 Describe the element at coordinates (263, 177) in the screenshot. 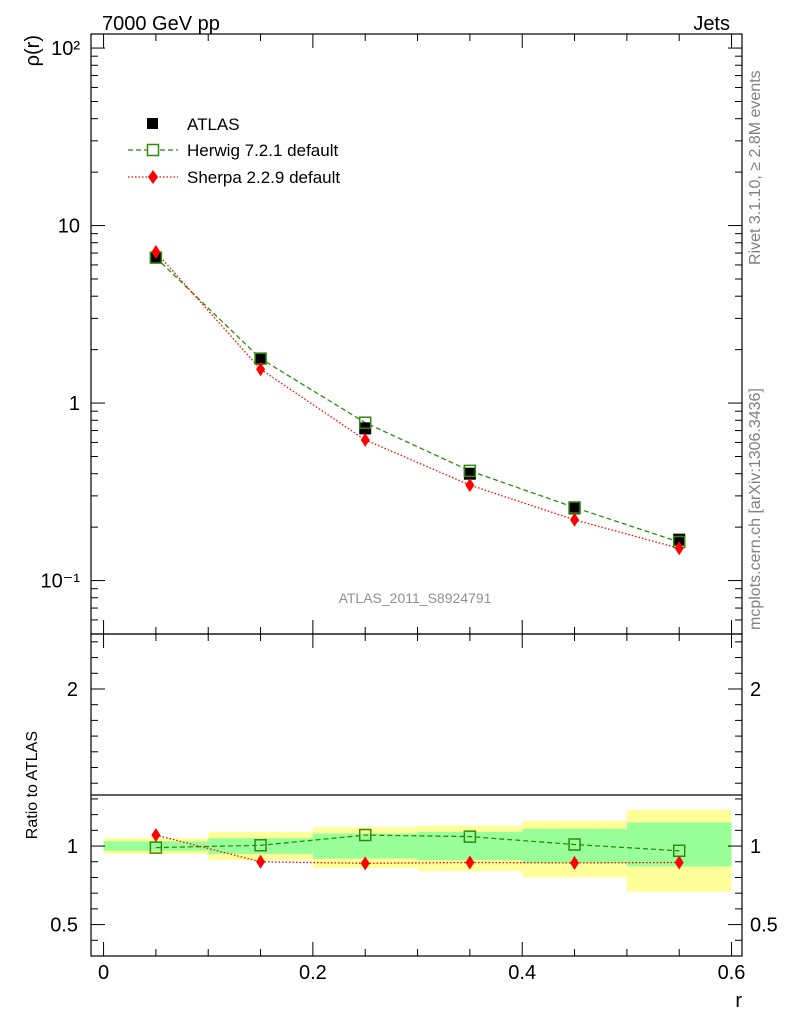

I see `legend-label-sherpa: Sherpa 2.2.9 default` at that location.